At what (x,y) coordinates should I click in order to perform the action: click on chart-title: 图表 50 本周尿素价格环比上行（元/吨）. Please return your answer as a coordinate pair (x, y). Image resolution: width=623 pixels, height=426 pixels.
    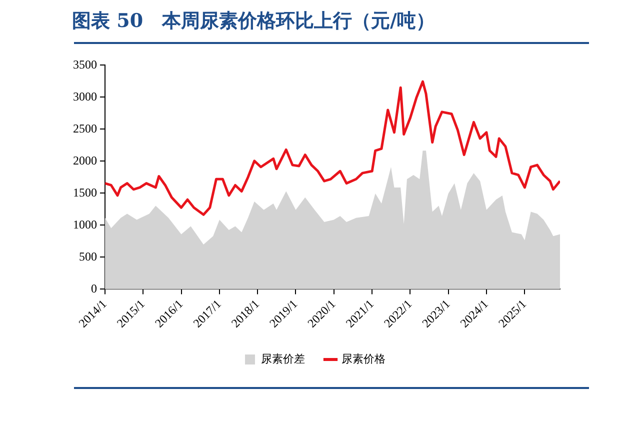
    Looking at the image, I should click on (253, 21).